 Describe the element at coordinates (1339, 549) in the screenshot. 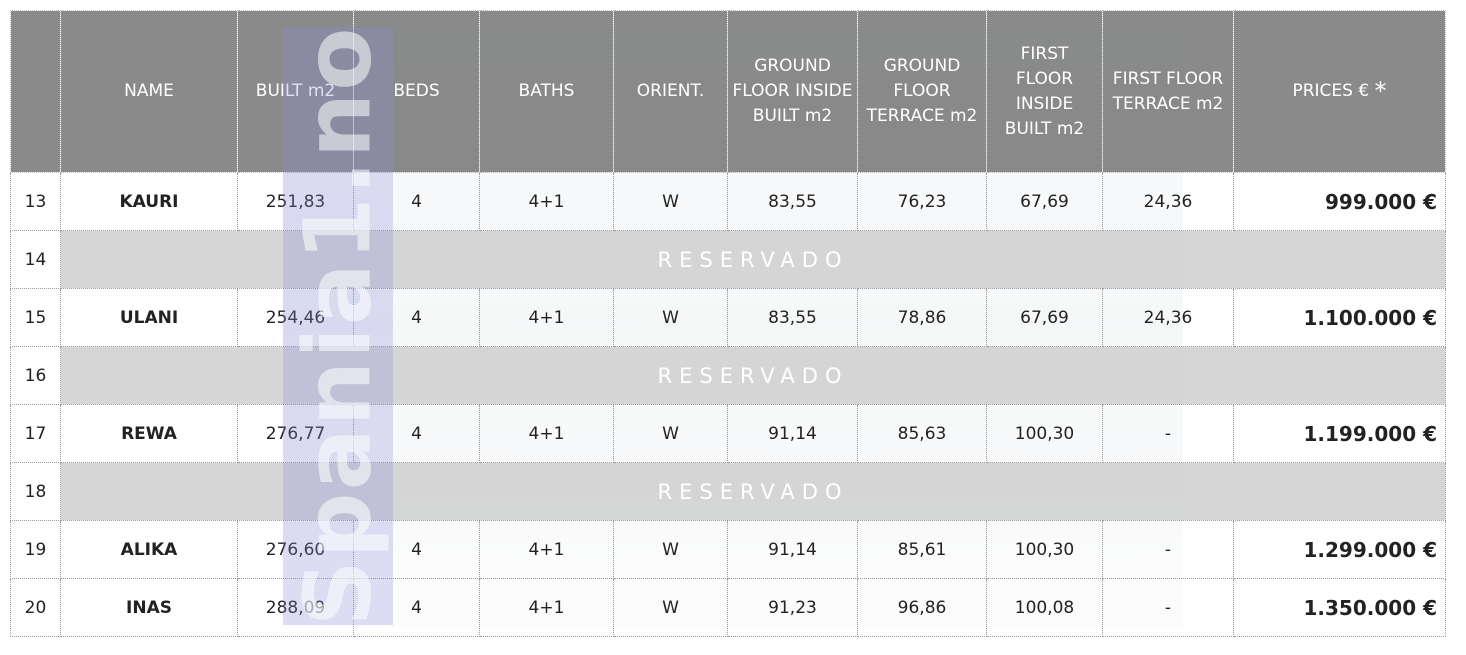

I see `cell: 1.299.000 €` at that location.